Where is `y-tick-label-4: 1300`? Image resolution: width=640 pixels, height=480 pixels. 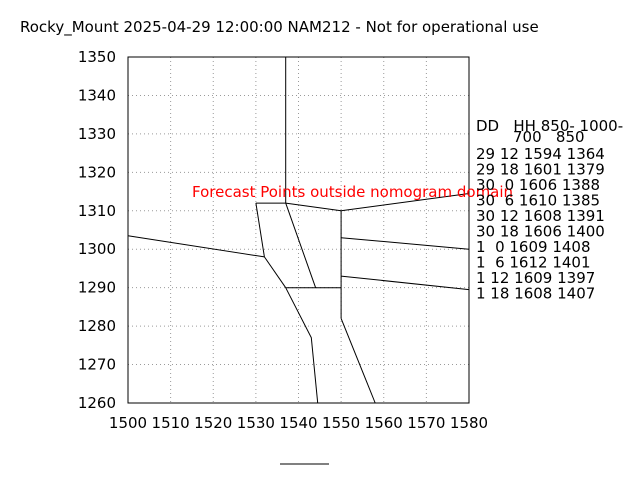
y-tick-label-4: 1300 is located at coordinates (97, 249).